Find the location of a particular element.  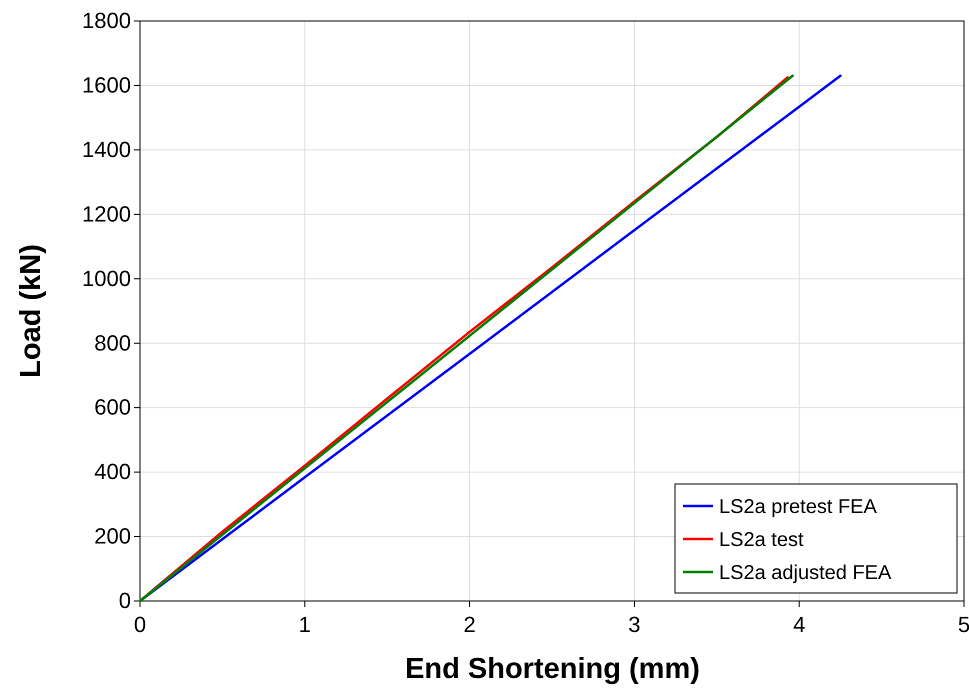

x-tick-label: 1 is located at coordinates (304, 624).